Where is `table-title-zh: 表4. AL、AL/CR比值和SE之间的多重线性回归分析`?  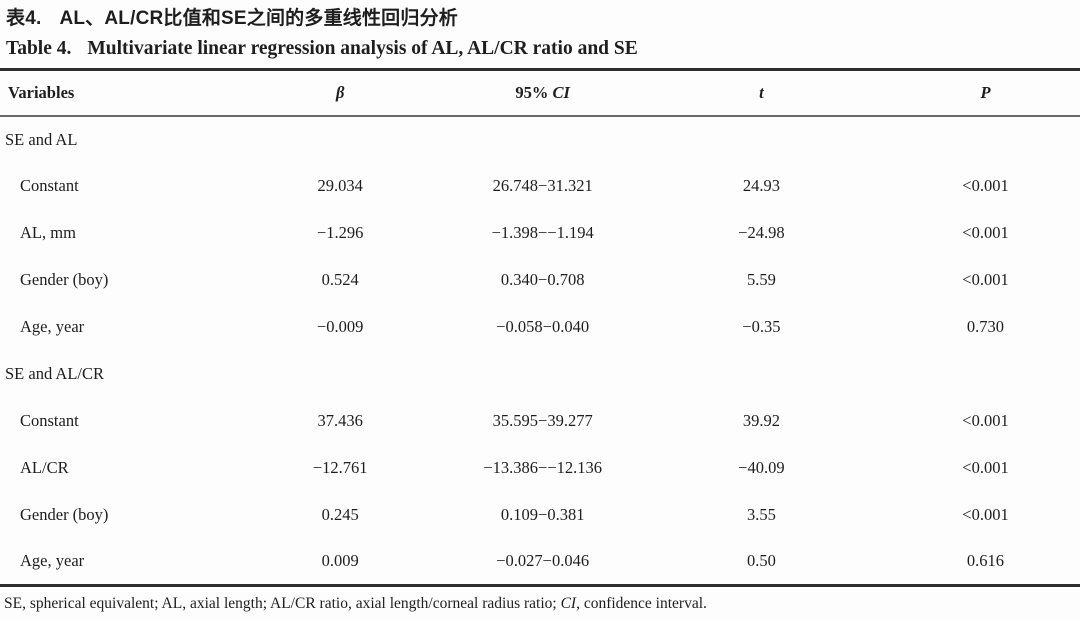
table-title-zh: 表4. AL、AL/CR比值和SE之间的多重线性回归分析 is located at coordinates (540, 19).